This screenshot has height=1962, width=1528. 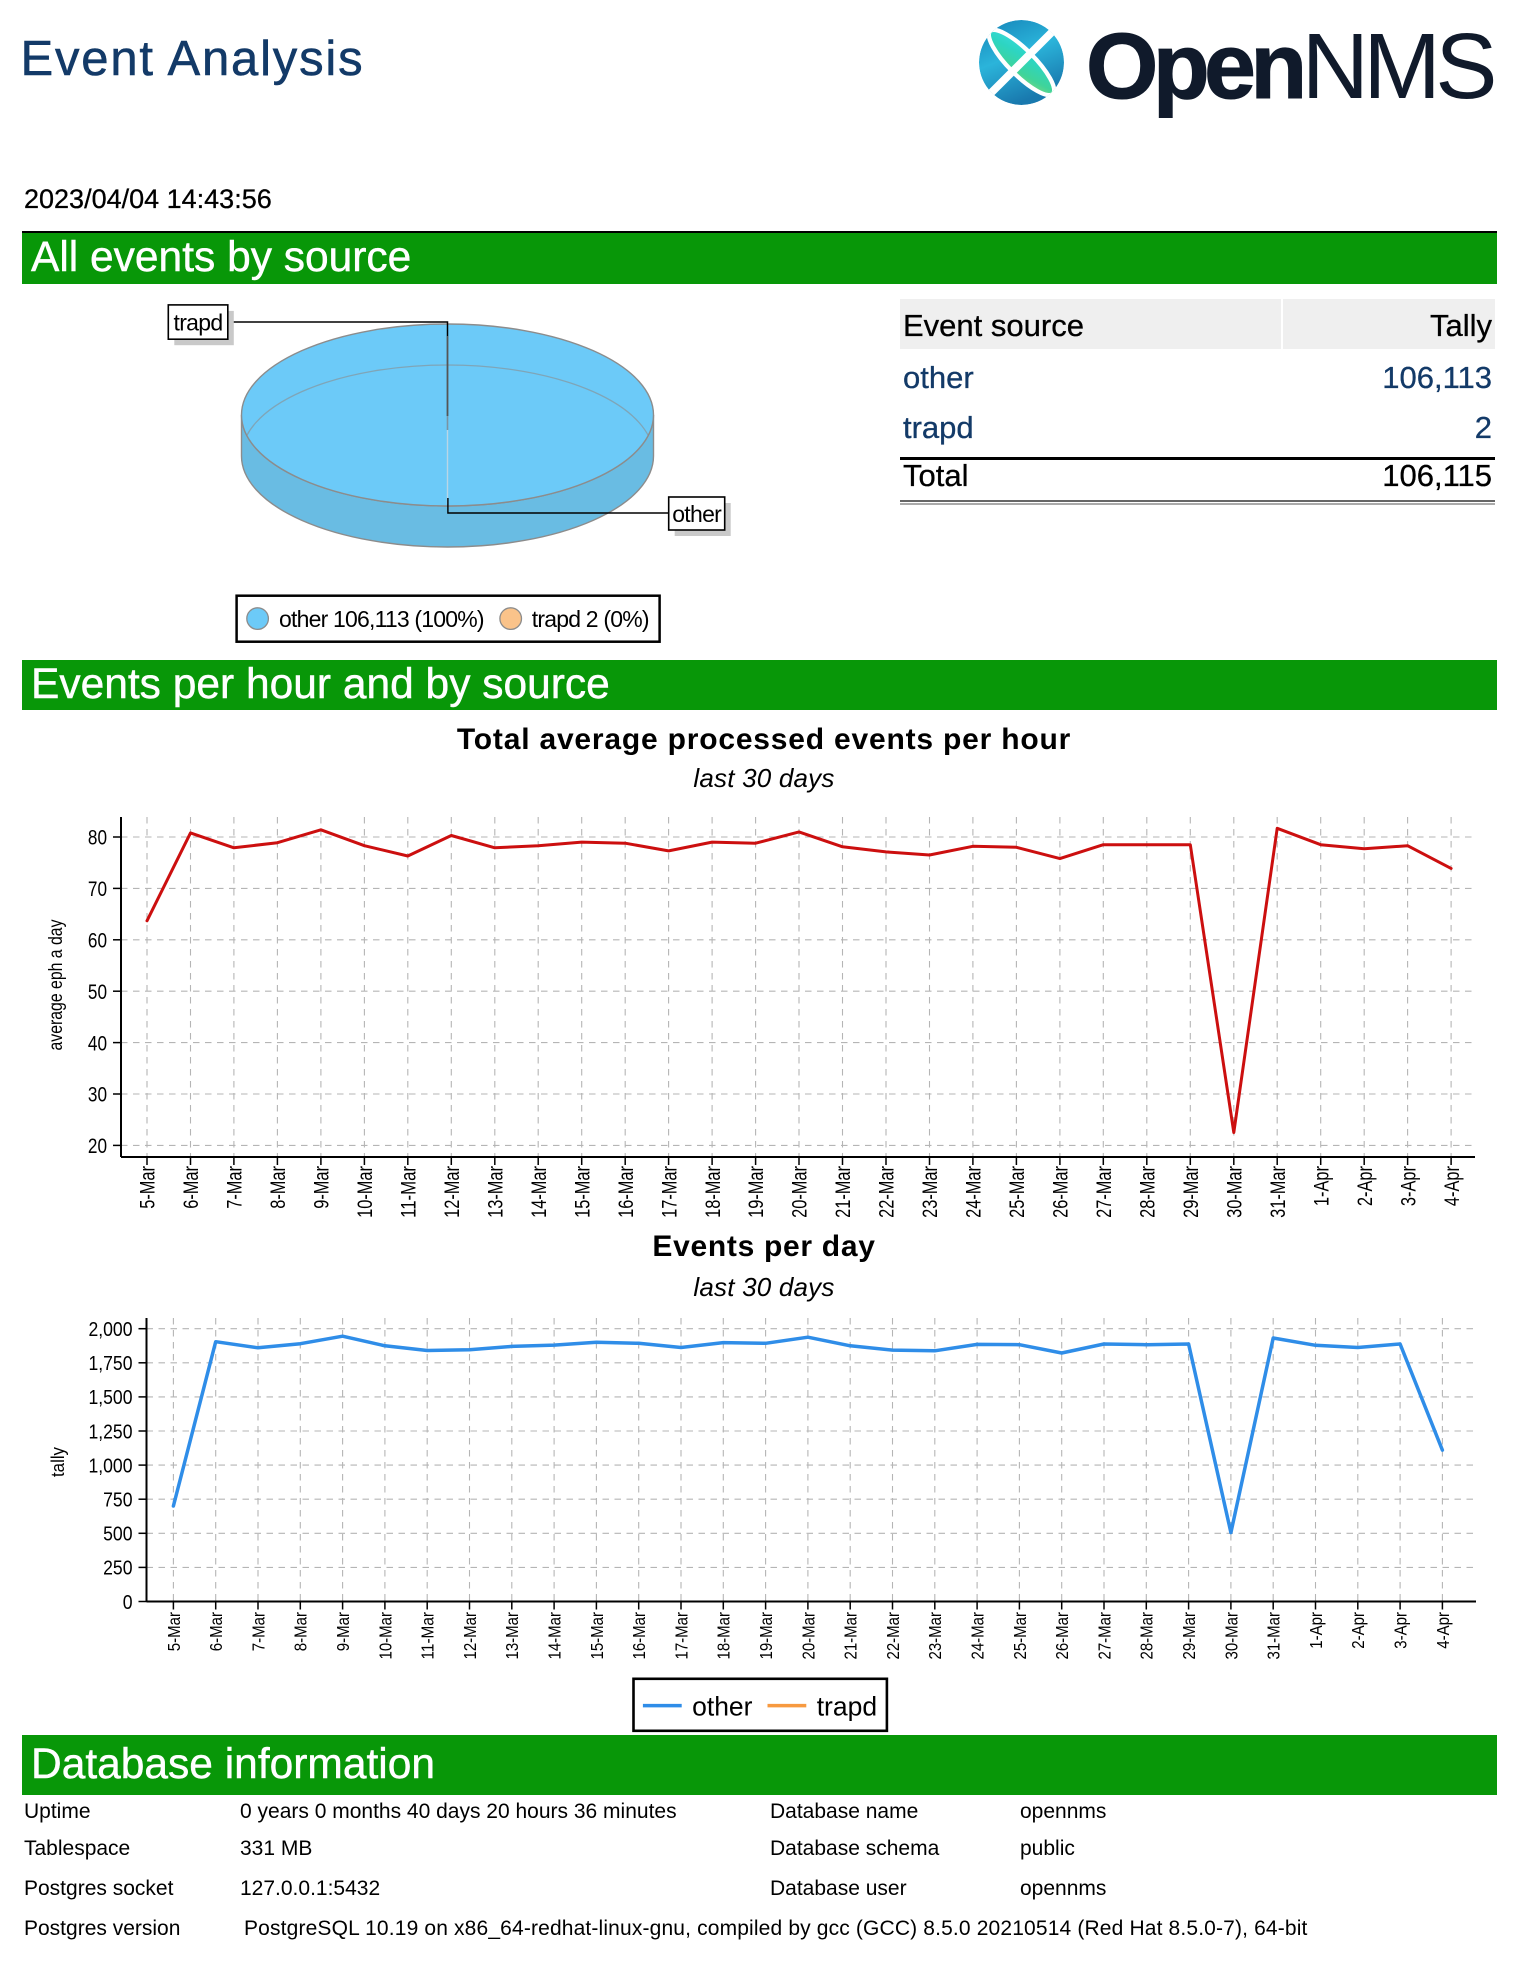 I want to click on svg-text: 2,000, so click(x=111, y=1330).